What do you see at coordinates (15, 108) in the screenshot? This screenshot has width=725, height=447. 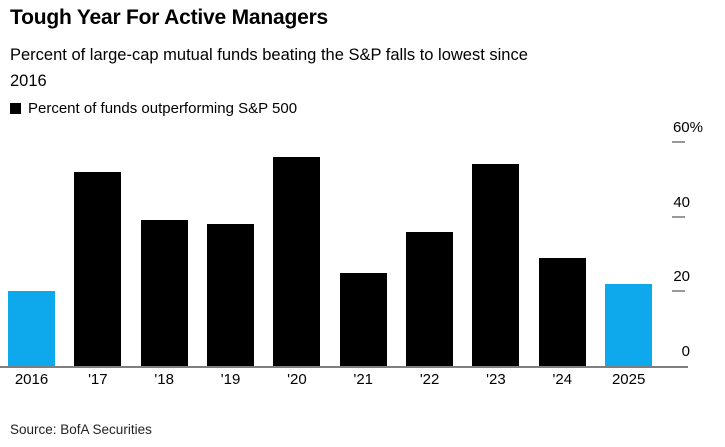 I see `legend-swatch-icon` at bounding box center [15, 108].